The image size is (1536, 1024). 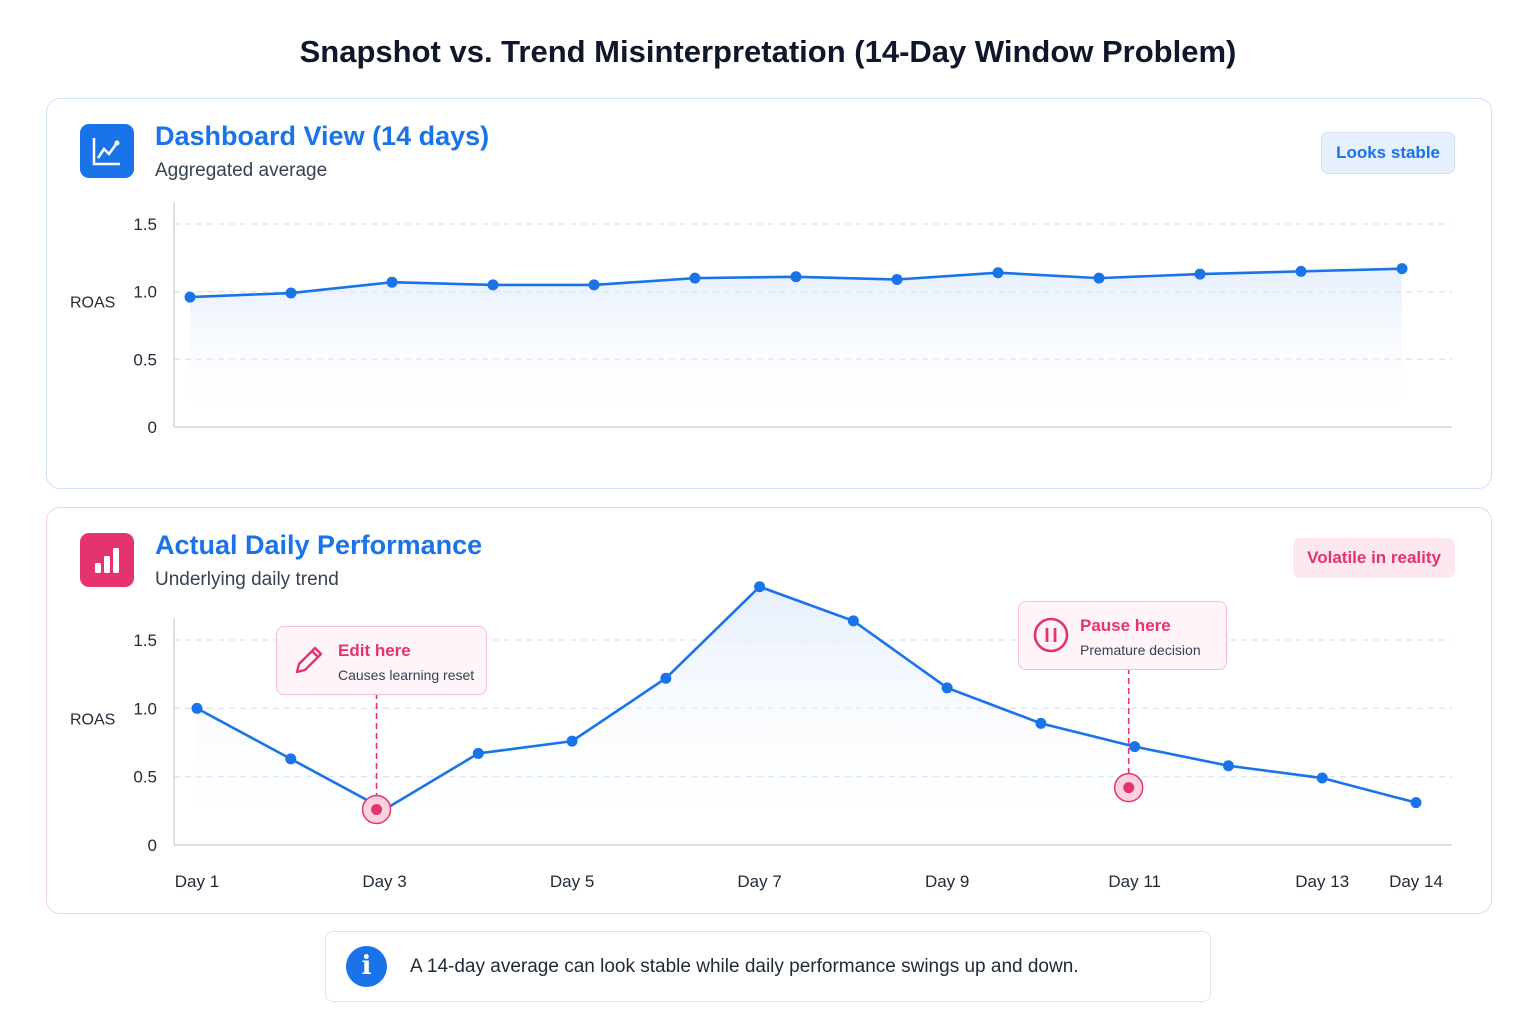 I want to click on status-badge: Volatile in reality, so click(x=1374, y=558).